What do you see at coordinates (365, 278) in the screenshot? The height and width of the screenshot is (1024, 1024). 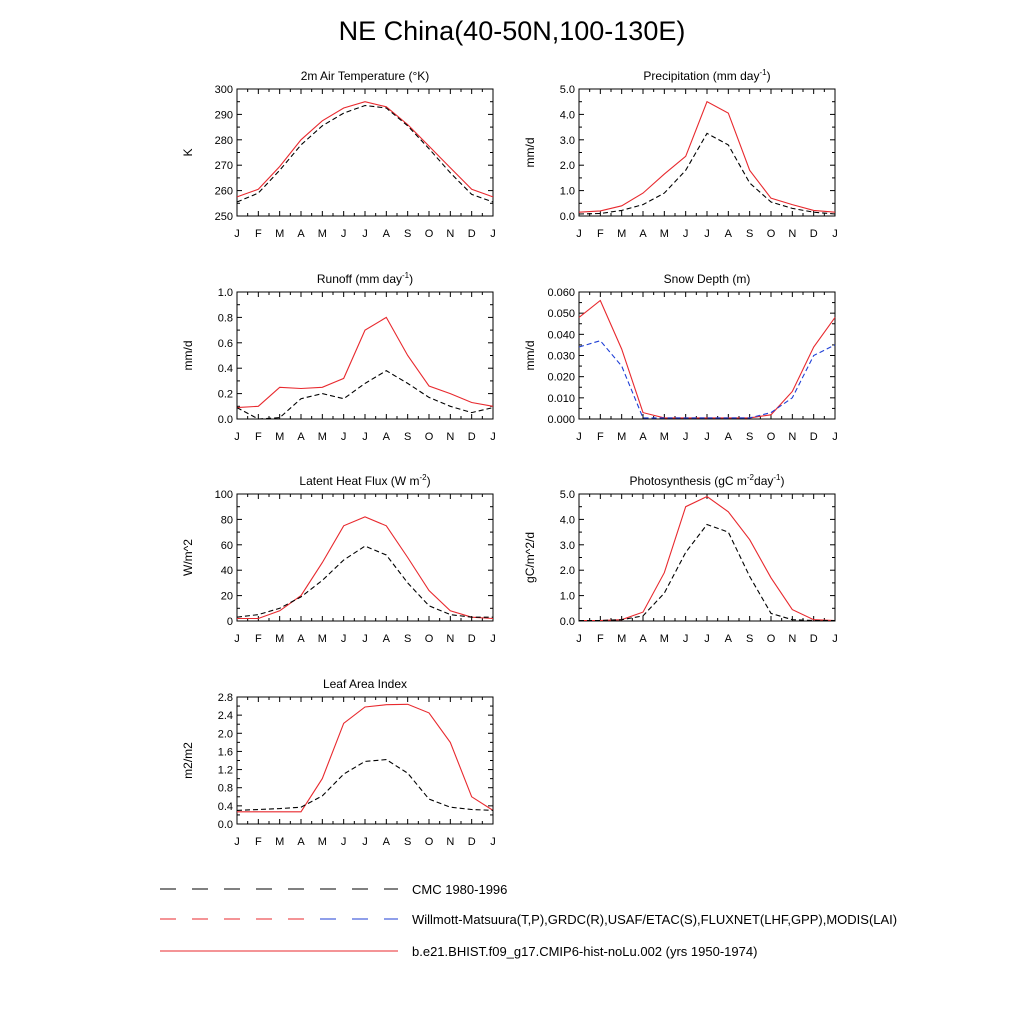 I see `chart-title: Runoff (mm day-1)` at bounding box center [365, 278].